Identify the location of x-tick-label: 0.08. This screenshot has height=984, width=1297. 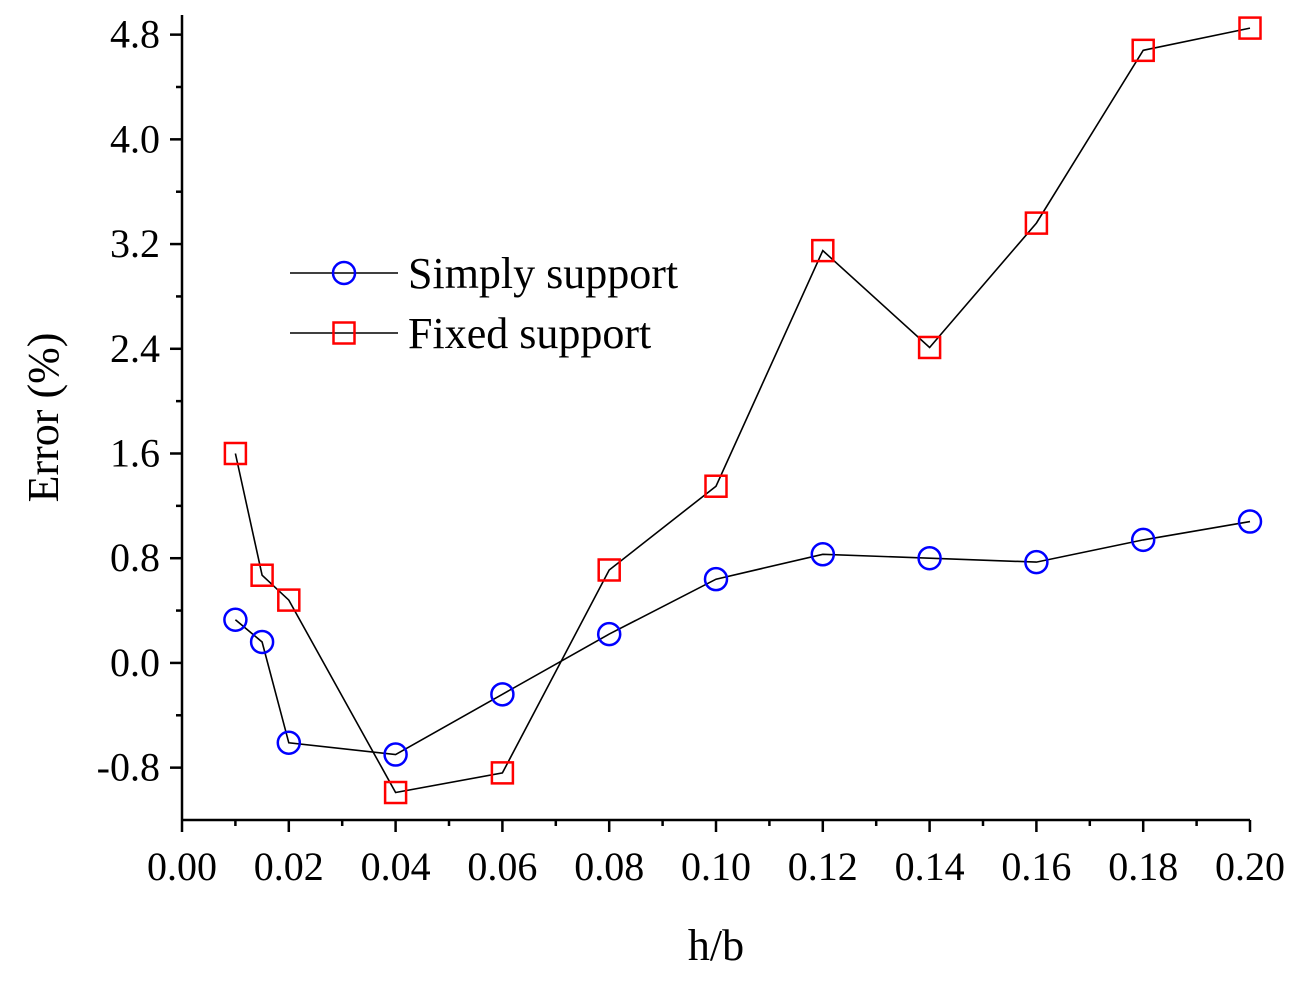
(609, 866).